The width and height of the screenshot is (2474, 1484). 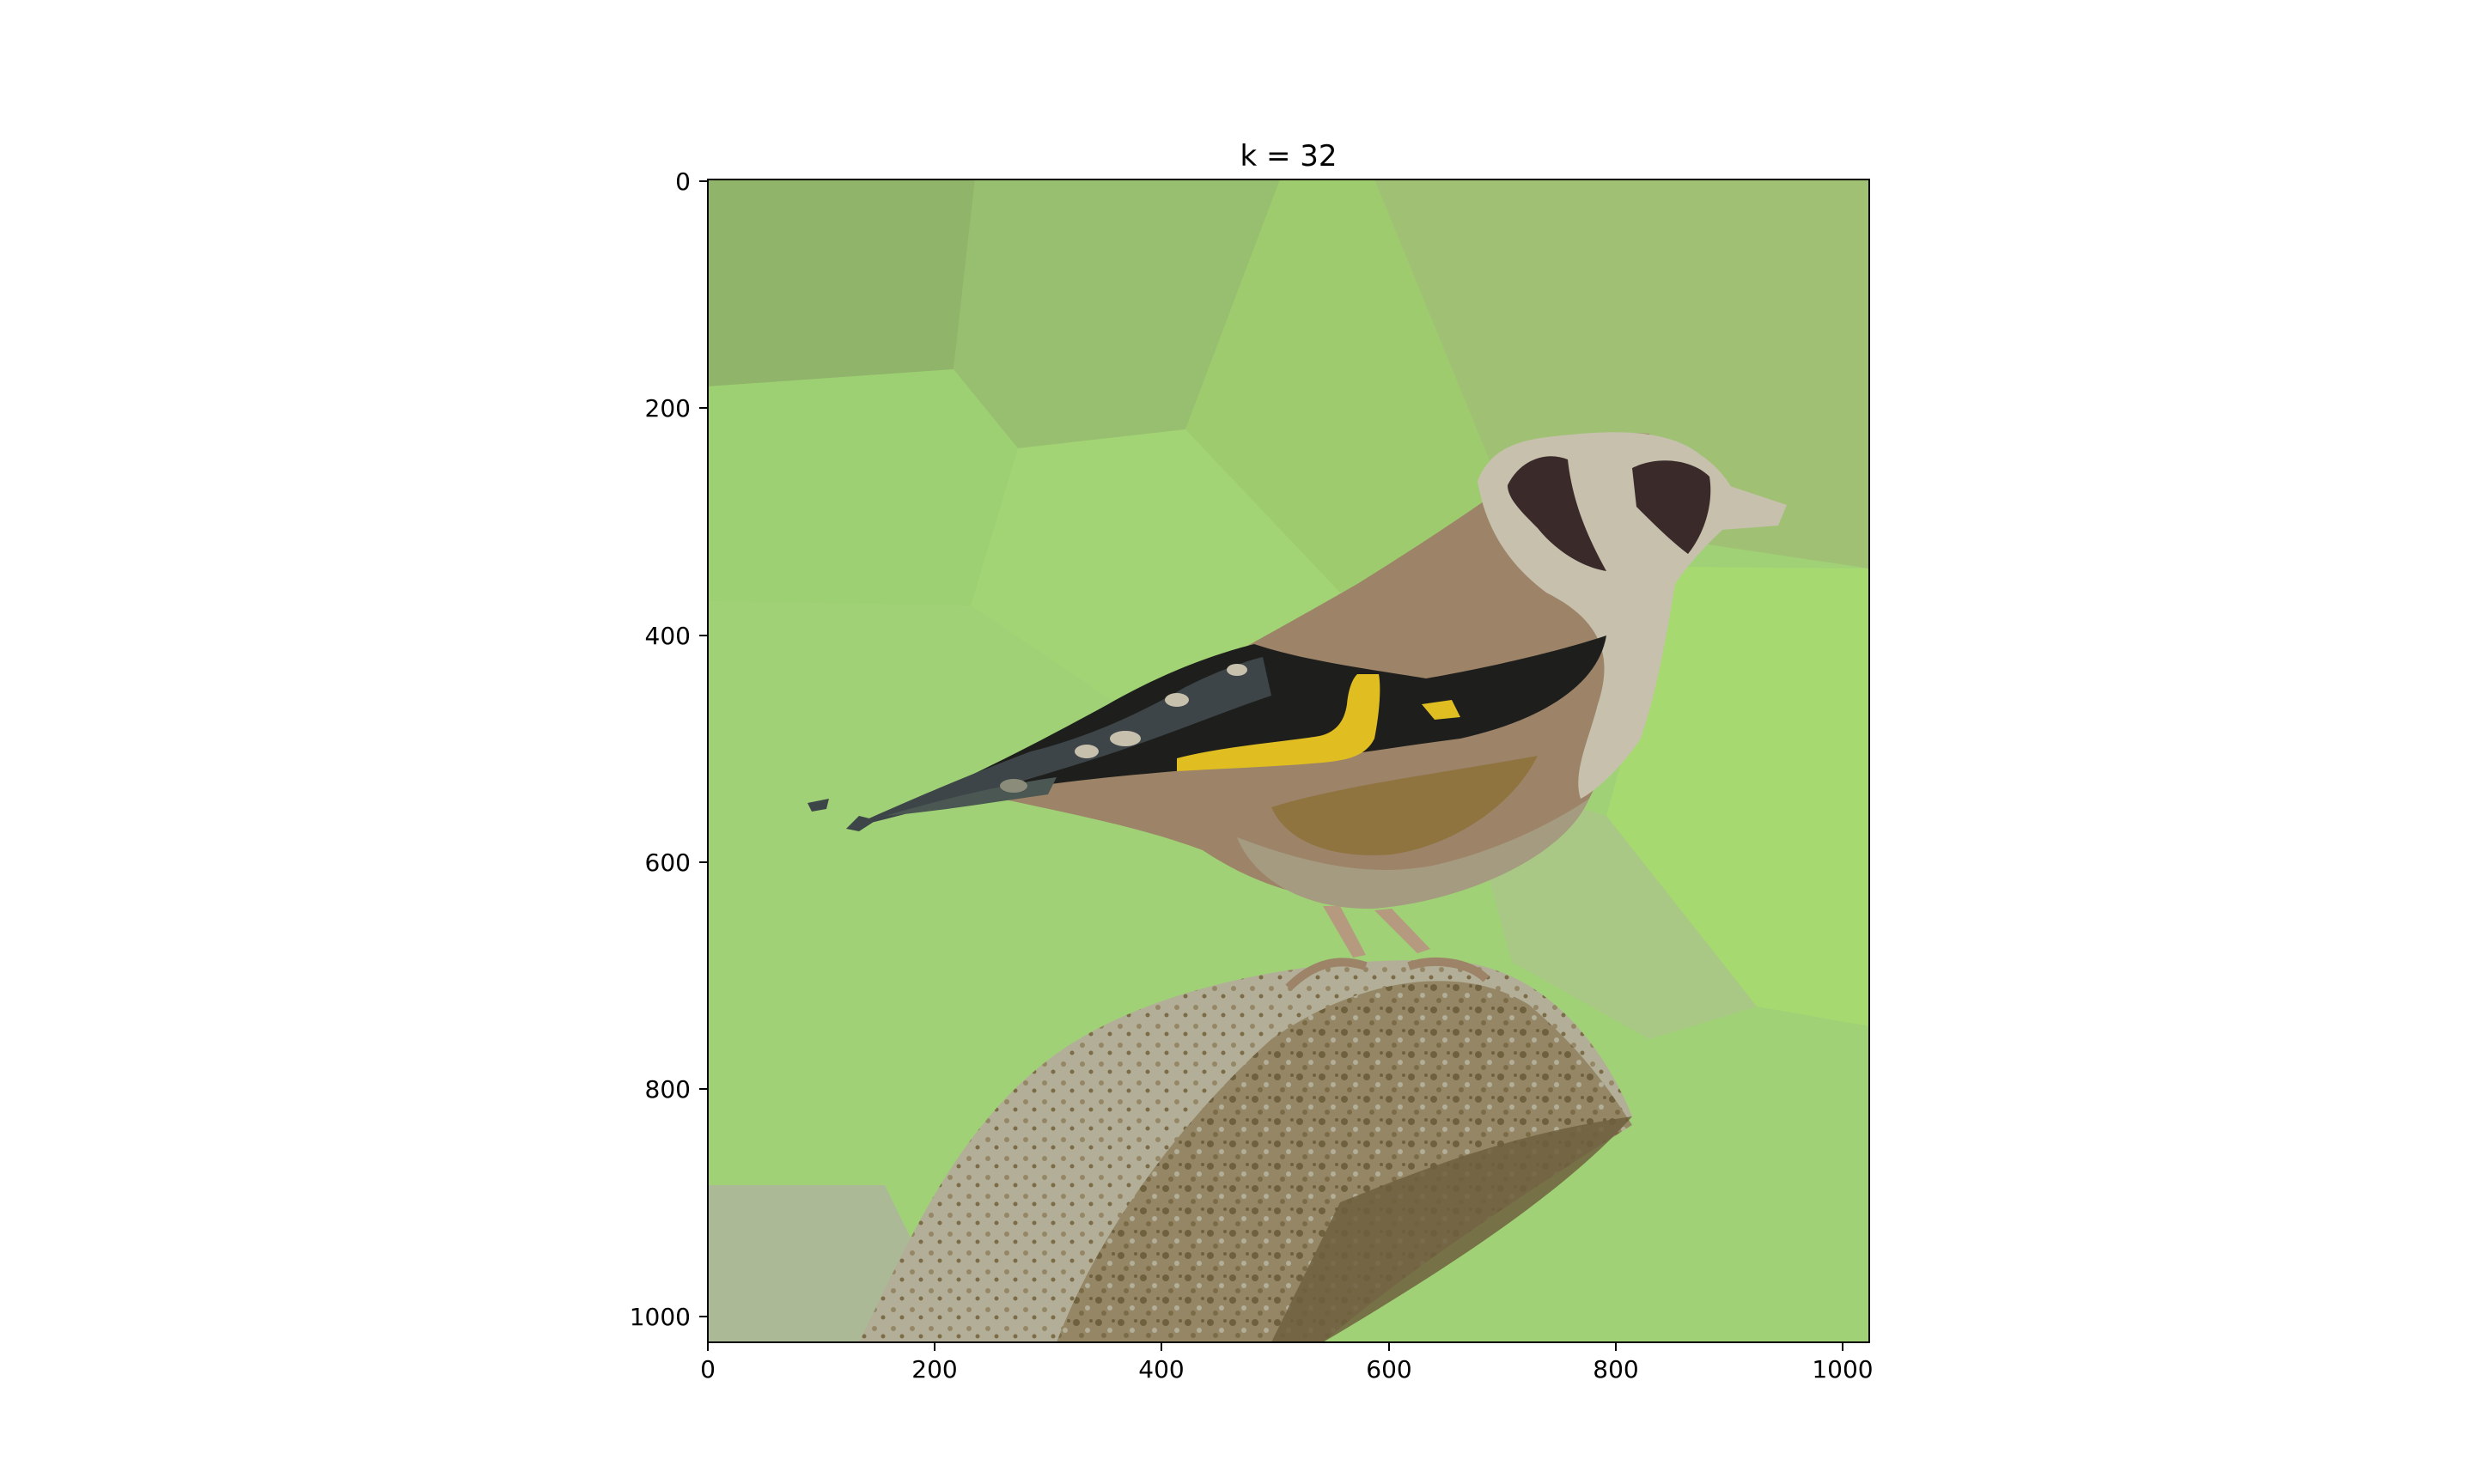 What do you see at coordinates (1288, 156) in the screenshot?
I see `chart-title: k = 32` at bounding box center [1288, 156].